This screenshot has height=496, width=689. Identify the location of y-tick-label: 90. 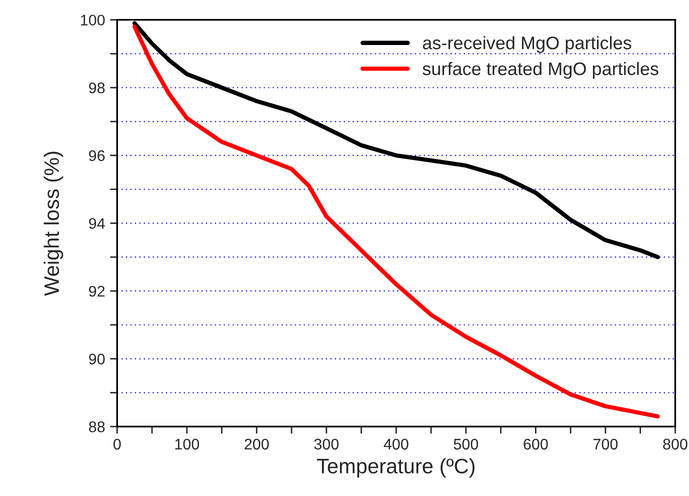
(97, 359).